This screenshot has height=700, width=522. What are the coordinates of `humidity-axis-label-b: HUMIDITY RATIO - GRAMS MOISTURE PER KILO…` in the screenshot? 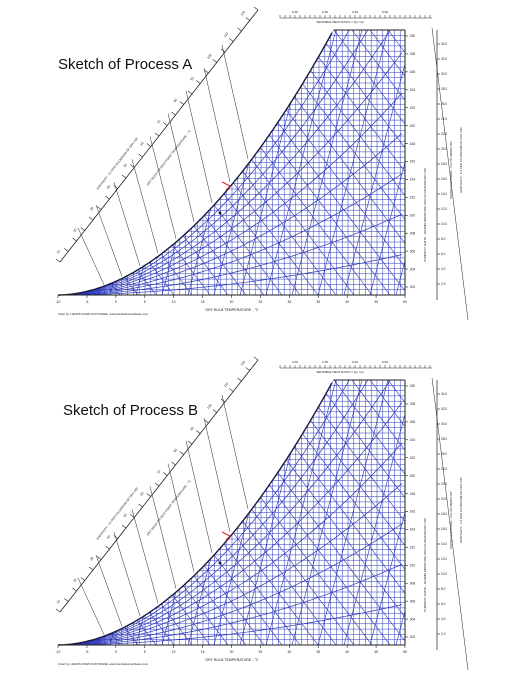 It's located at (425, 564).